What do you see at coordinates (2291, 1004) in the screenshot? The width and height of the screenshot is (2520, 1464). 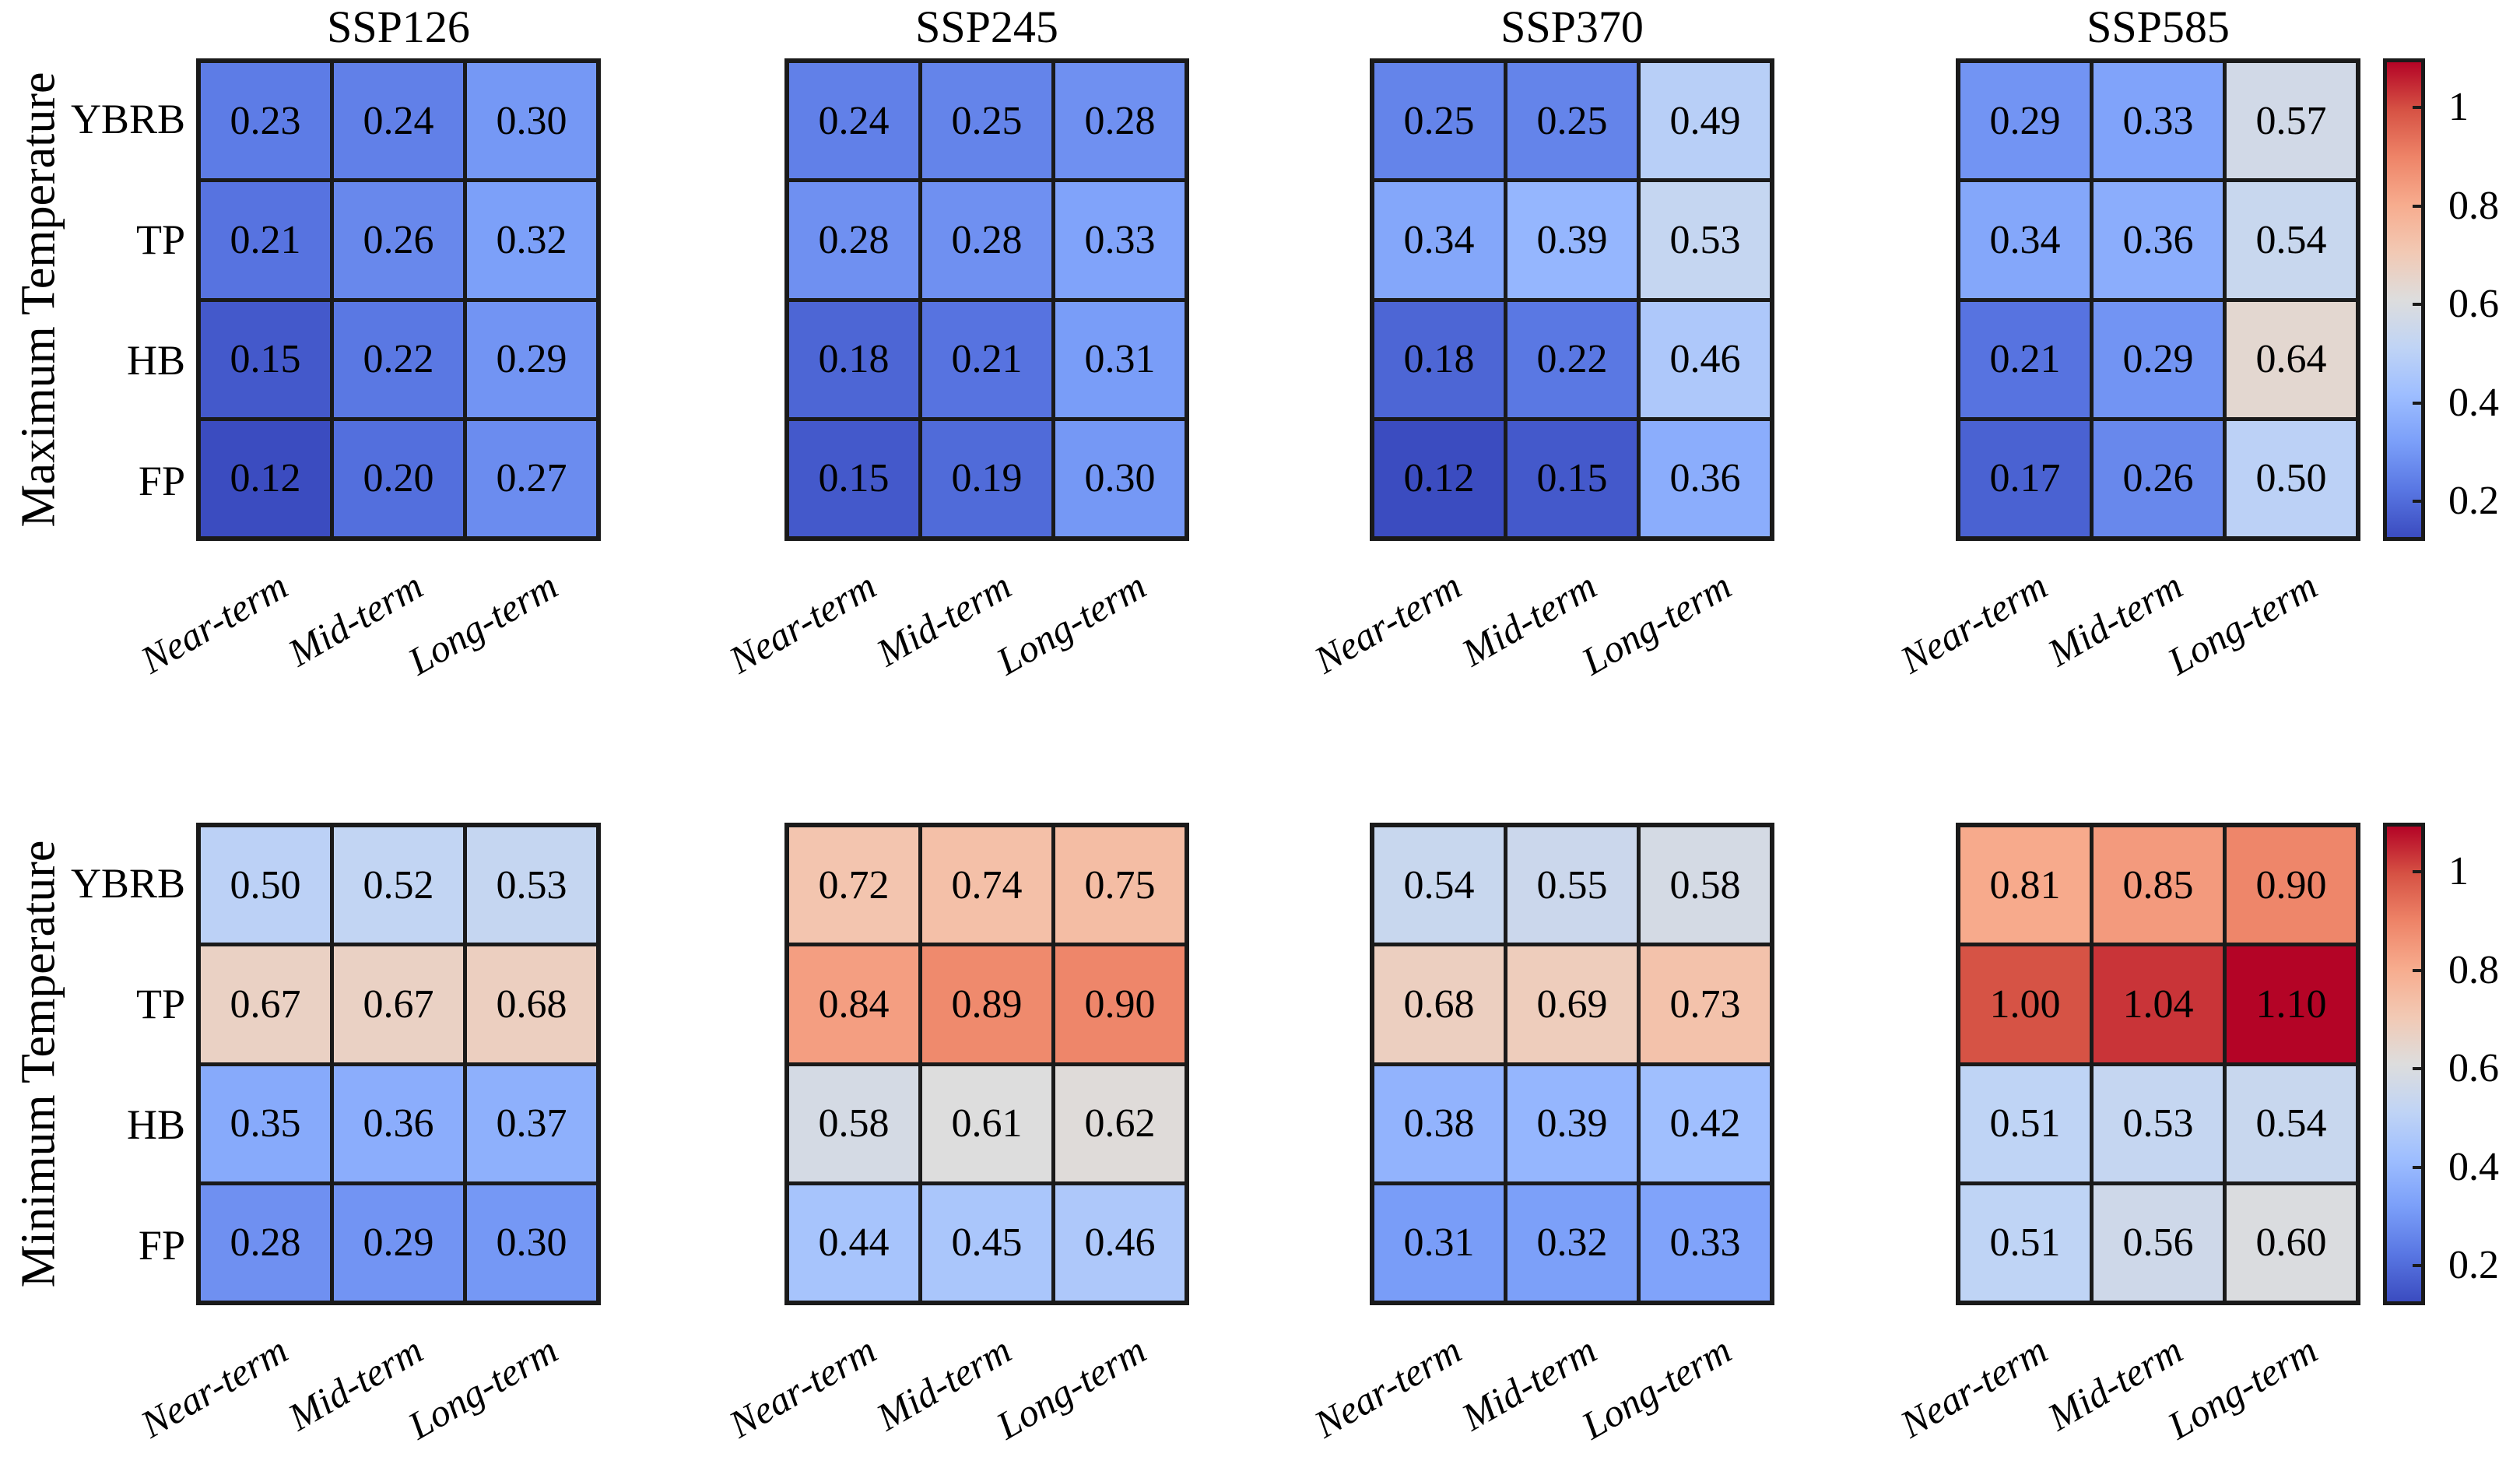 I see `heatmap-cell: 1.10` at bounding box center [2291, 1004].